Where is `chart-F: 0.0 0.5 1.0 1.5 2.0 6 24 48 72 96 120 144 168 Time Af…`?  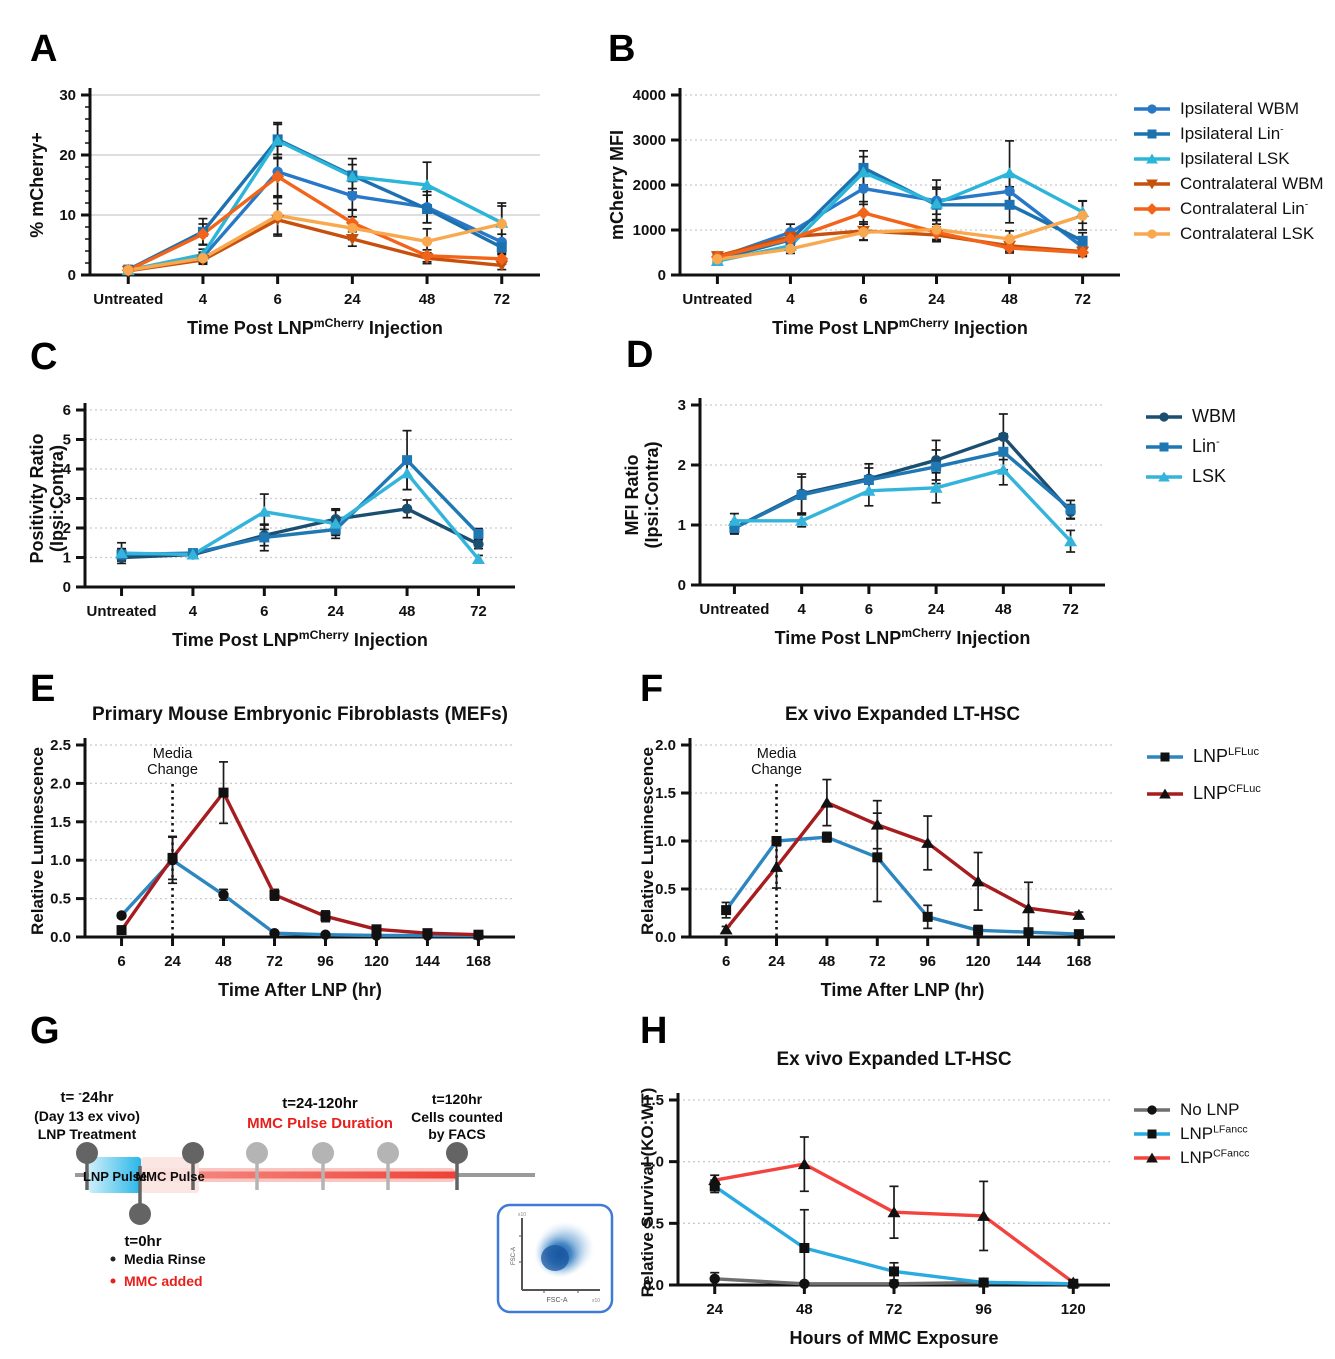
chart-F: 0.0 0.5 1.0 1.5 2.0 6 24 48 72 96 120 144 168 Time Af… is located at coordinates (910, 852).